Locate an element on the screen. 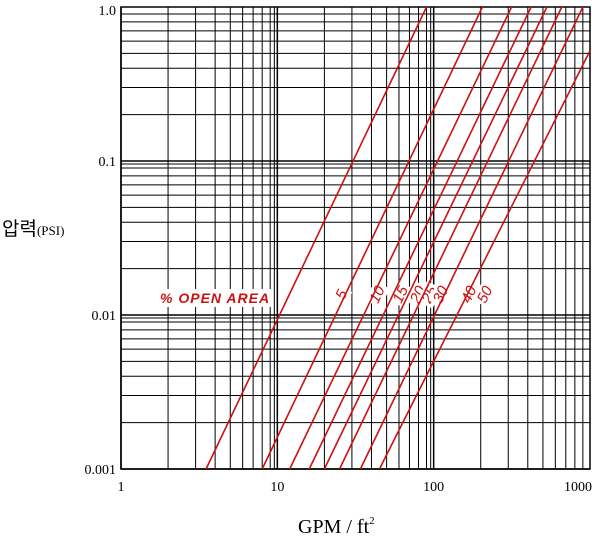 The height and width of the screenshot is (537, 592). x-tick-label: 1 is located at coordinates (121, 487).